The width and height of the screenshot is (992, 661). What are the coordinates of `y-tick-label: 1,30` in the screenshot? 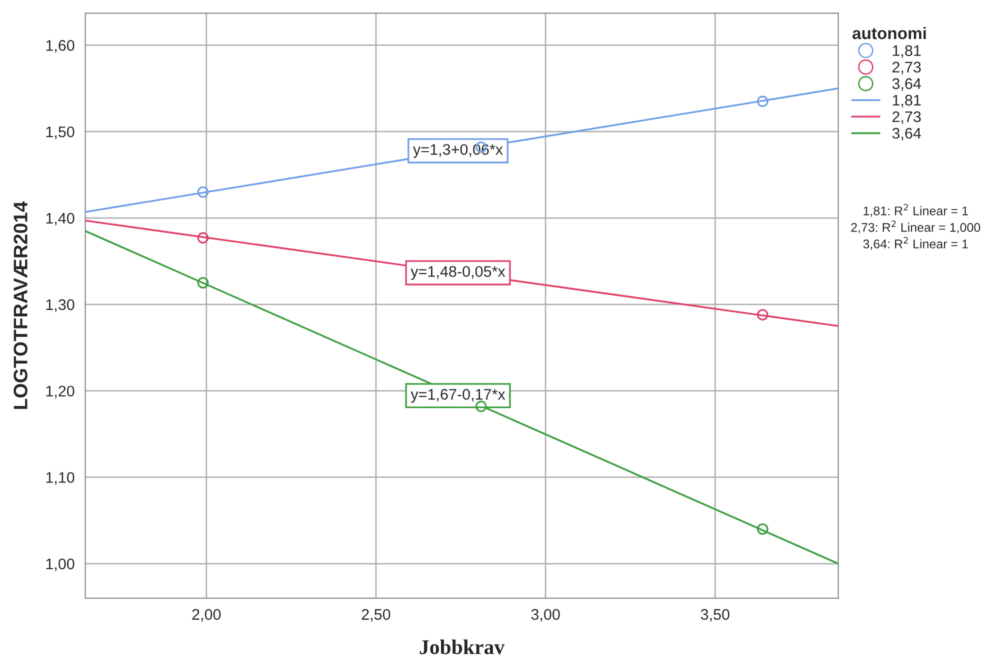 It's located at (60, 305).